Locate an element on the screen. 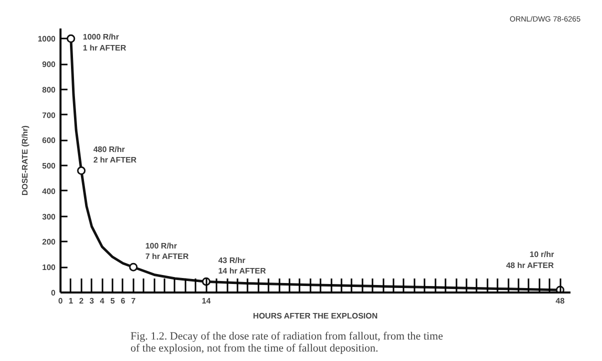 This screenshot has width=602, height=361. y-tick-label: 500 is located at coordinates (49, 166).